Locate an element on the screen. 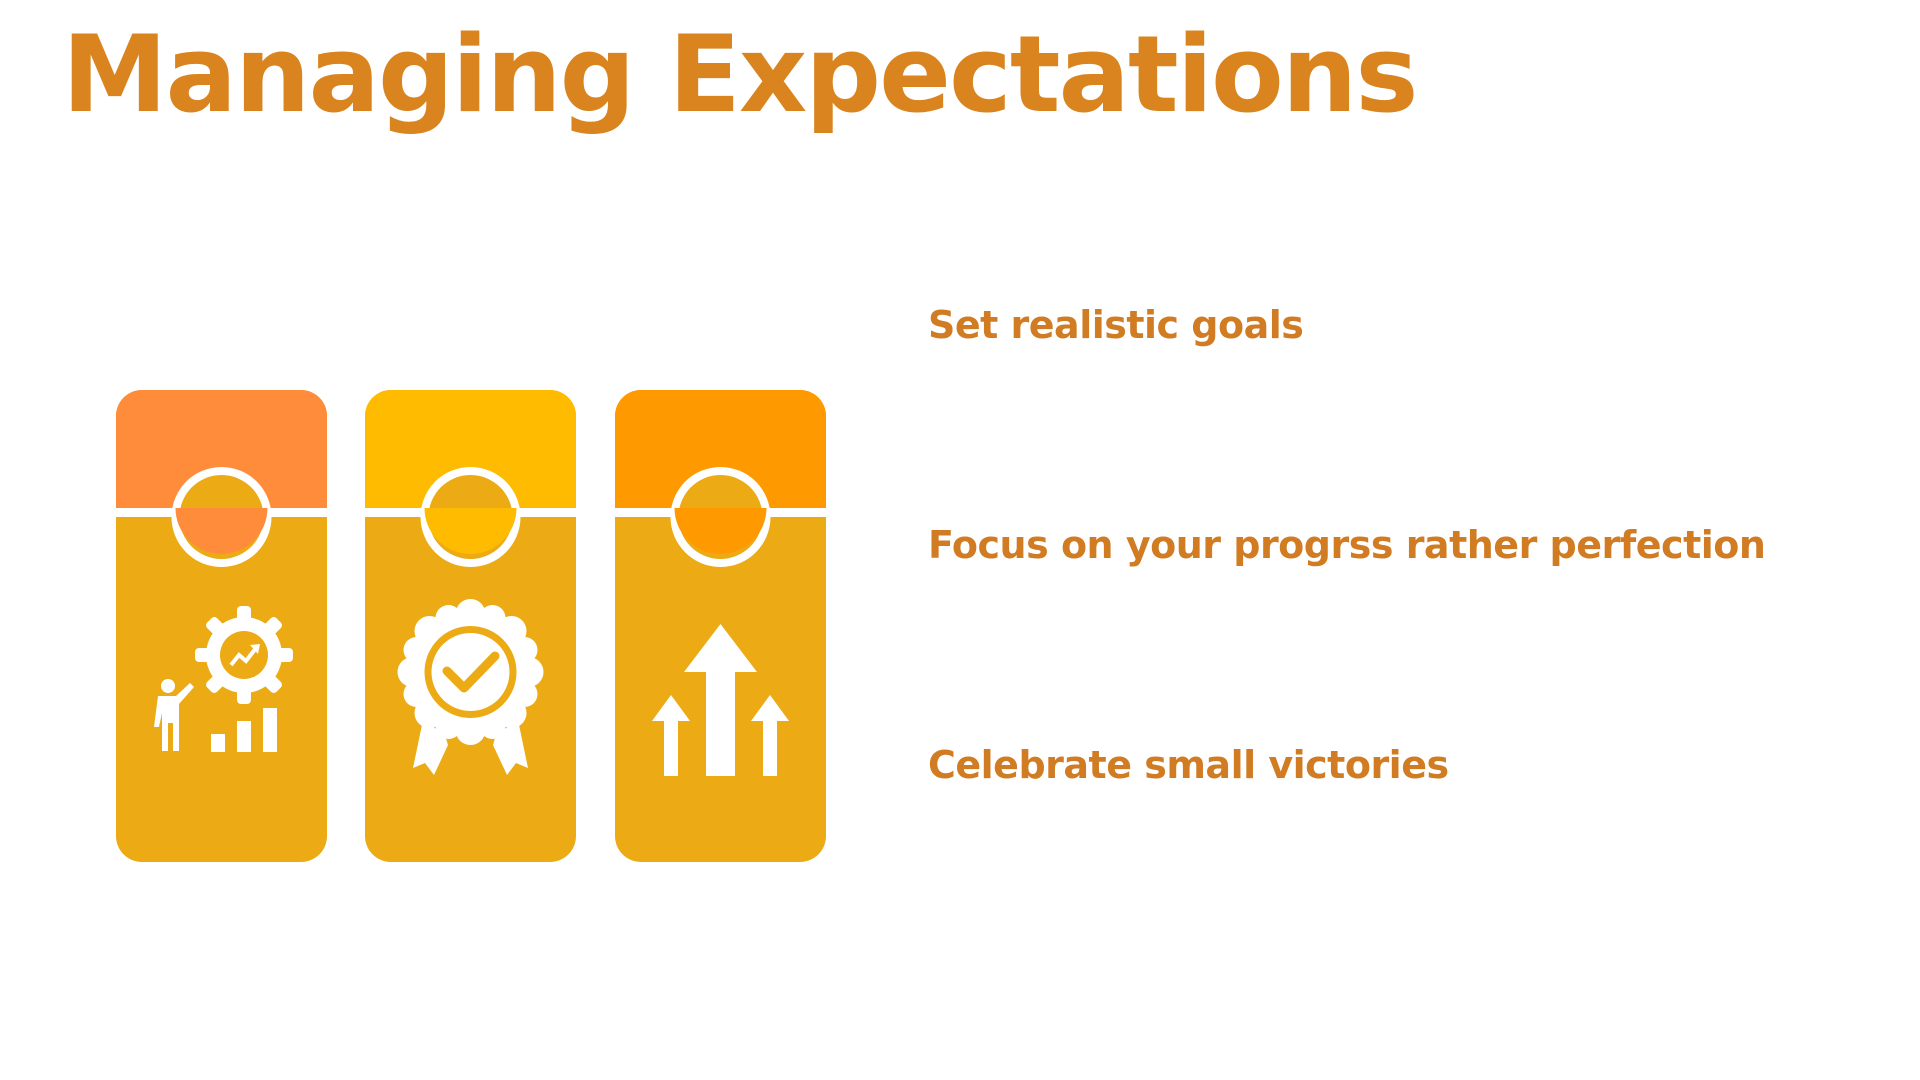 Image resolution: width=1920 pixels, height=1080 pixels. person-gear-growth-chart-icon is located at coordinates (223, 679).